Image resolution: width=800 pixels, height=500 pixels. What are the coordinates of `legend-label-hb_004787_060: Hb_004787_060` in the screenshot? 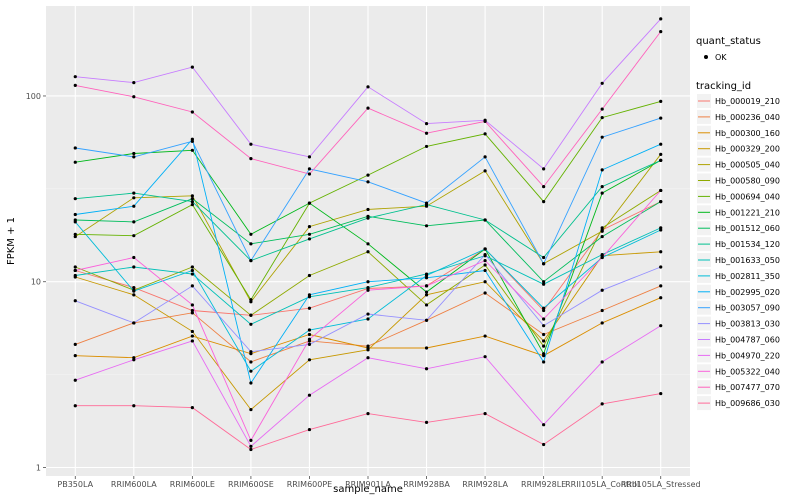 It's located at (747, 340).